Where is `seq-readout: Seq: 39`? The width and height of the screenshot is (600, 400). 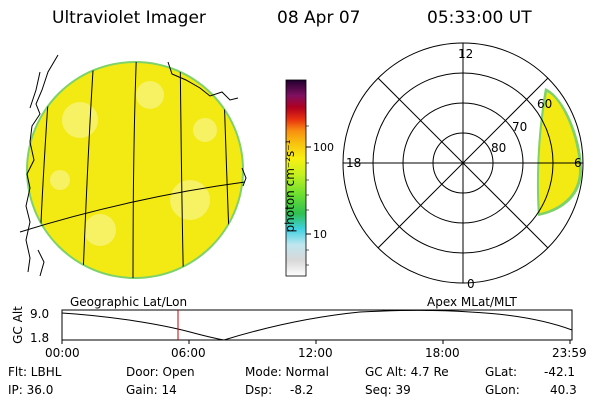
seq-readout: Seq: 39 is located at coordinates (388, 390).